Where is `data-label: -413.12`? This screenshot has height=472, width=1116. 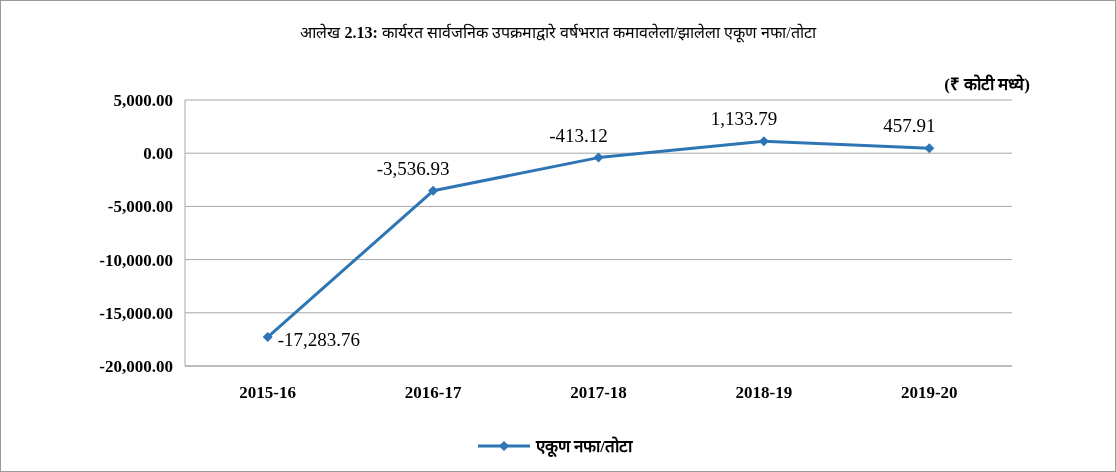
data-label: -413.12 is located at coordinates (578, 135).